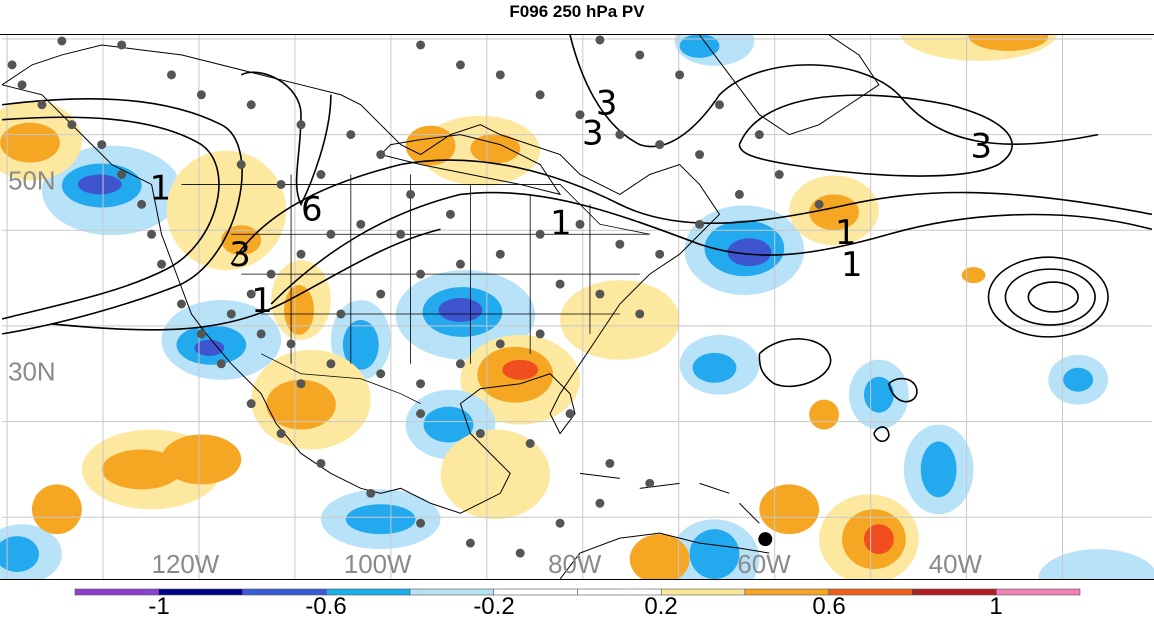  Describe the element at coordinates (577, 603) in the screenshot. I see `colorbar: -1 -0.6 -0.2 0.2 0.6 1` at that location.